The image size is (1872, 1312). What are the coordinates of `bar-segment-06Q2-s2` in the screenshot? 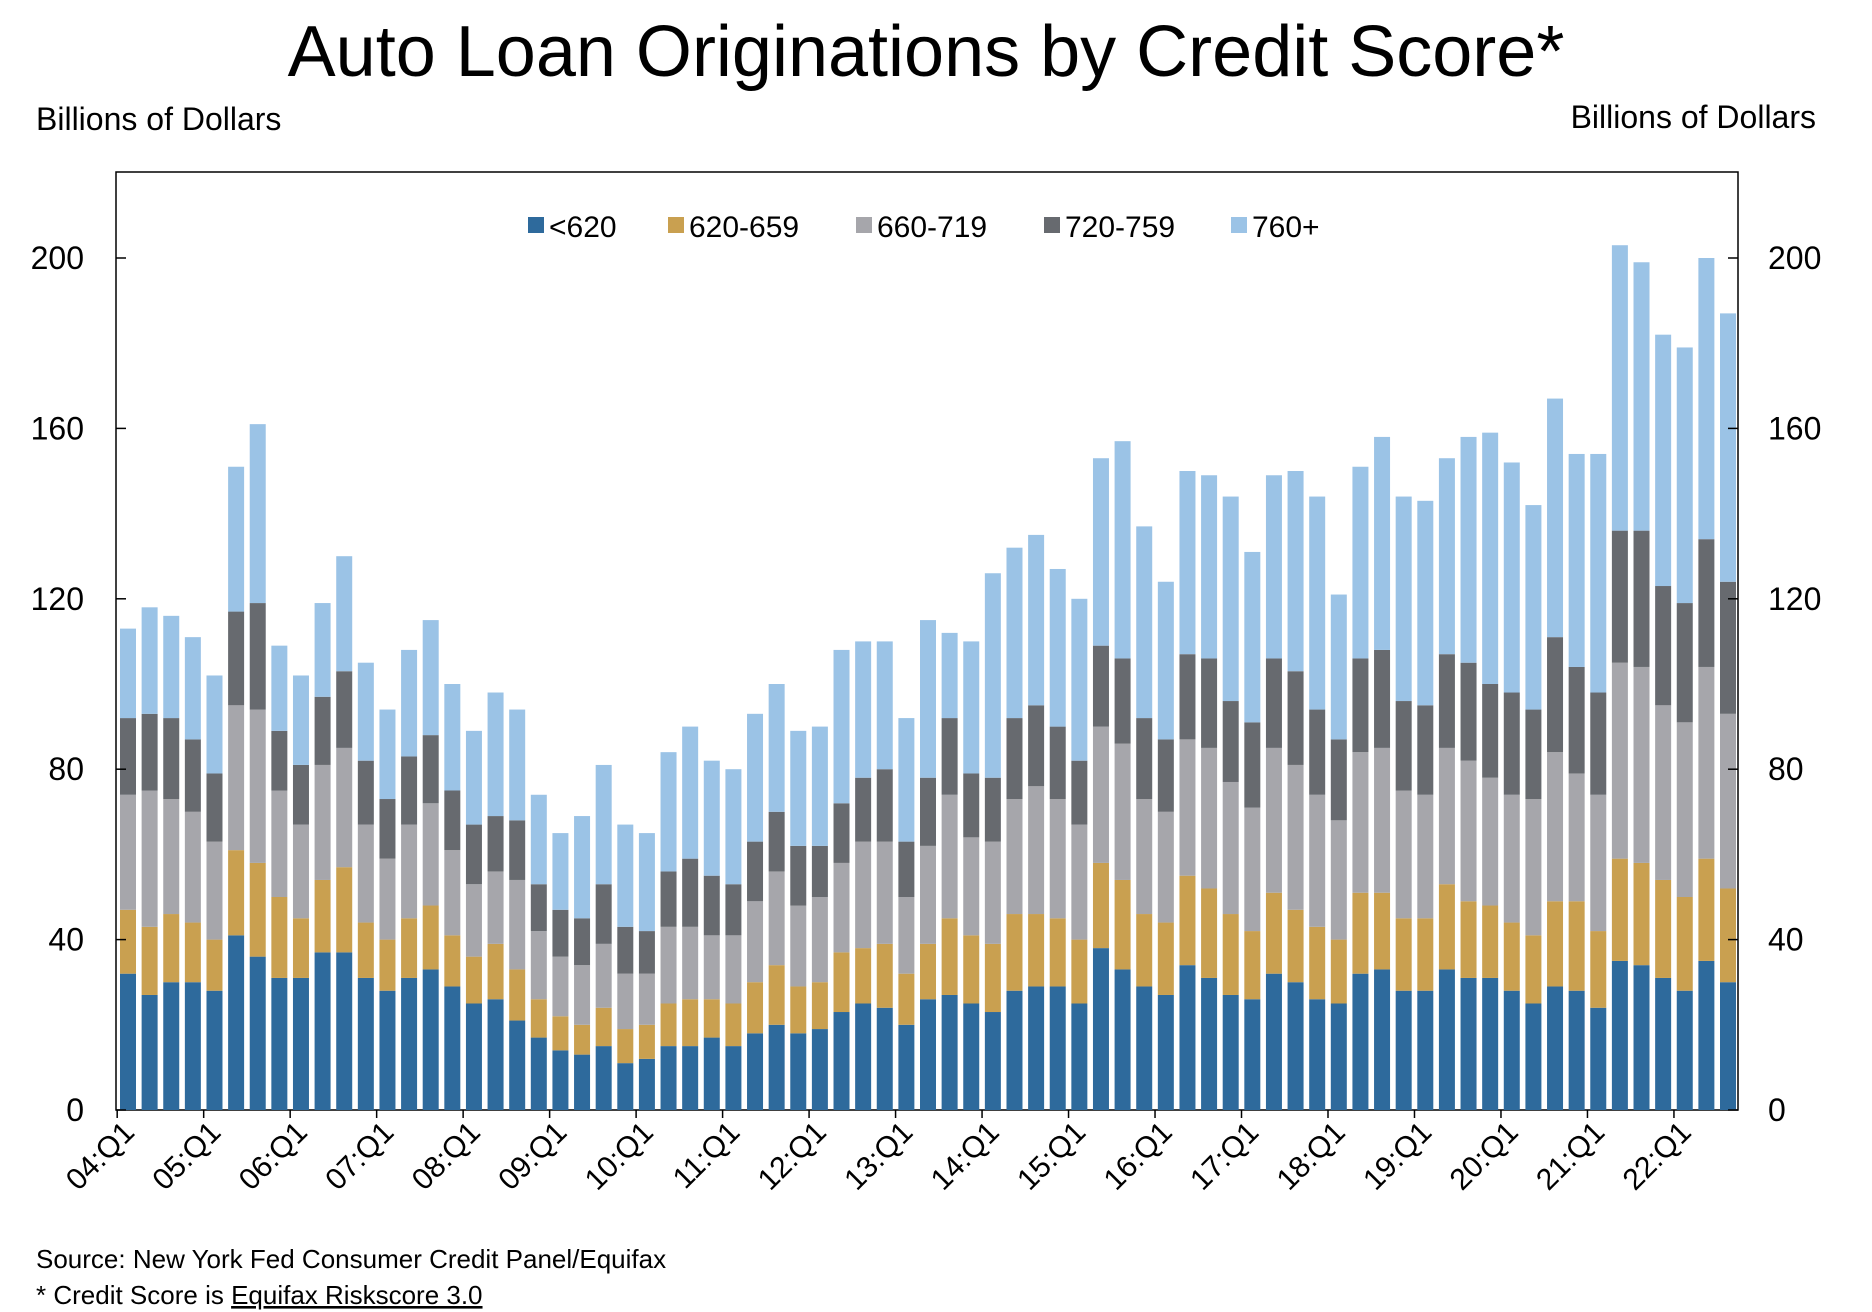 It's located at (322, 822).